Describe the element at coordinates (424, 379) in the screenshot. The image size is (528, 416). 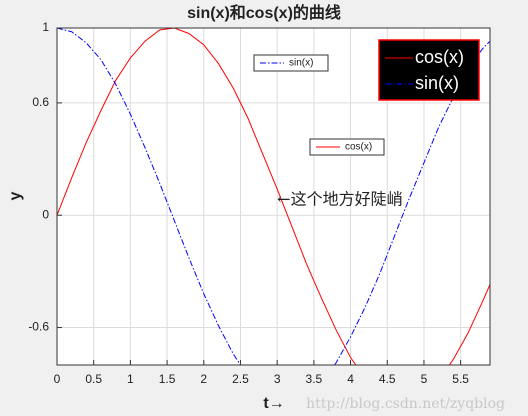
I see `x-tick-label: 5` at that location.